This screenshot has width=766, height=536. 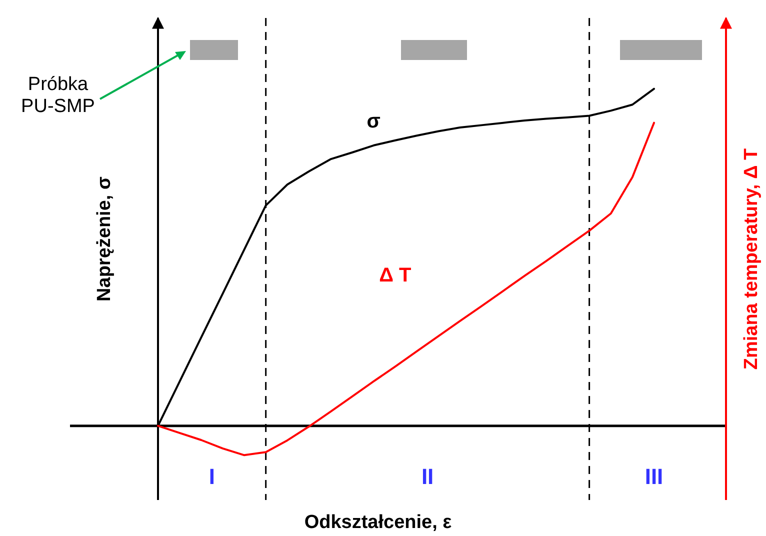 What do you see at coordinates (378, 522) in the screenshot?
I see `x-axis-title: Odkształcenie, ε` at bounding box center [378, 522].